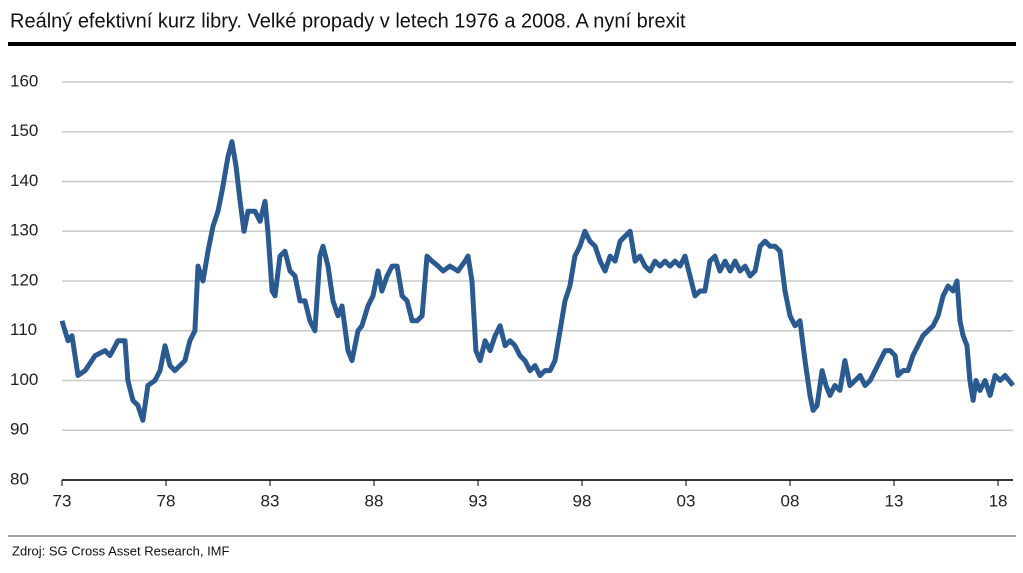 This screenshot has height=573, width=1023. I want to click on y-tick-label: 90, so click(19, 429).